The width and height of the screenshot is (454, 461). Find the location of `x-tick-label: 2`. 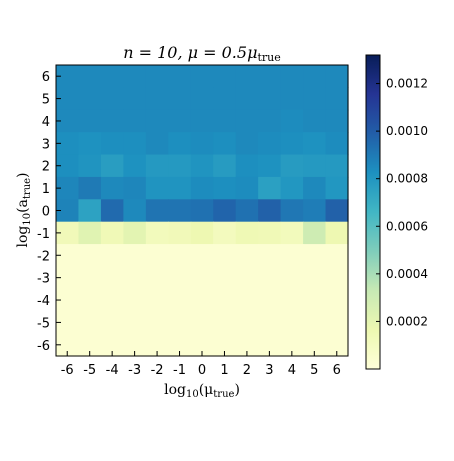

x-tick-label: 2 is located at coordinates (247, 370).